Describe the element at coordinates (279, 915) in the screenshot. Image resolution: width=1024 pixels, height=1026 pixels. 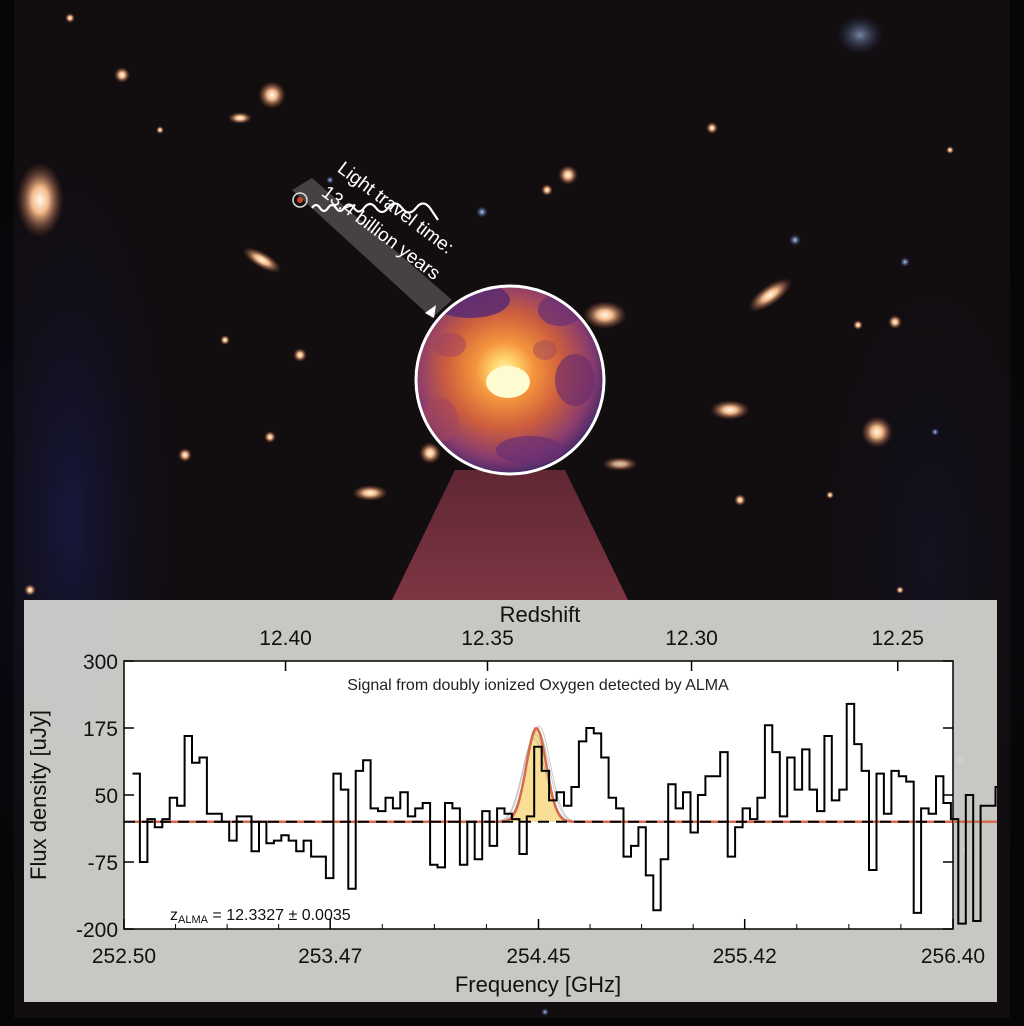
I see `redshift-annotation-value: = 12.3327 ± 0.0035` at that location.